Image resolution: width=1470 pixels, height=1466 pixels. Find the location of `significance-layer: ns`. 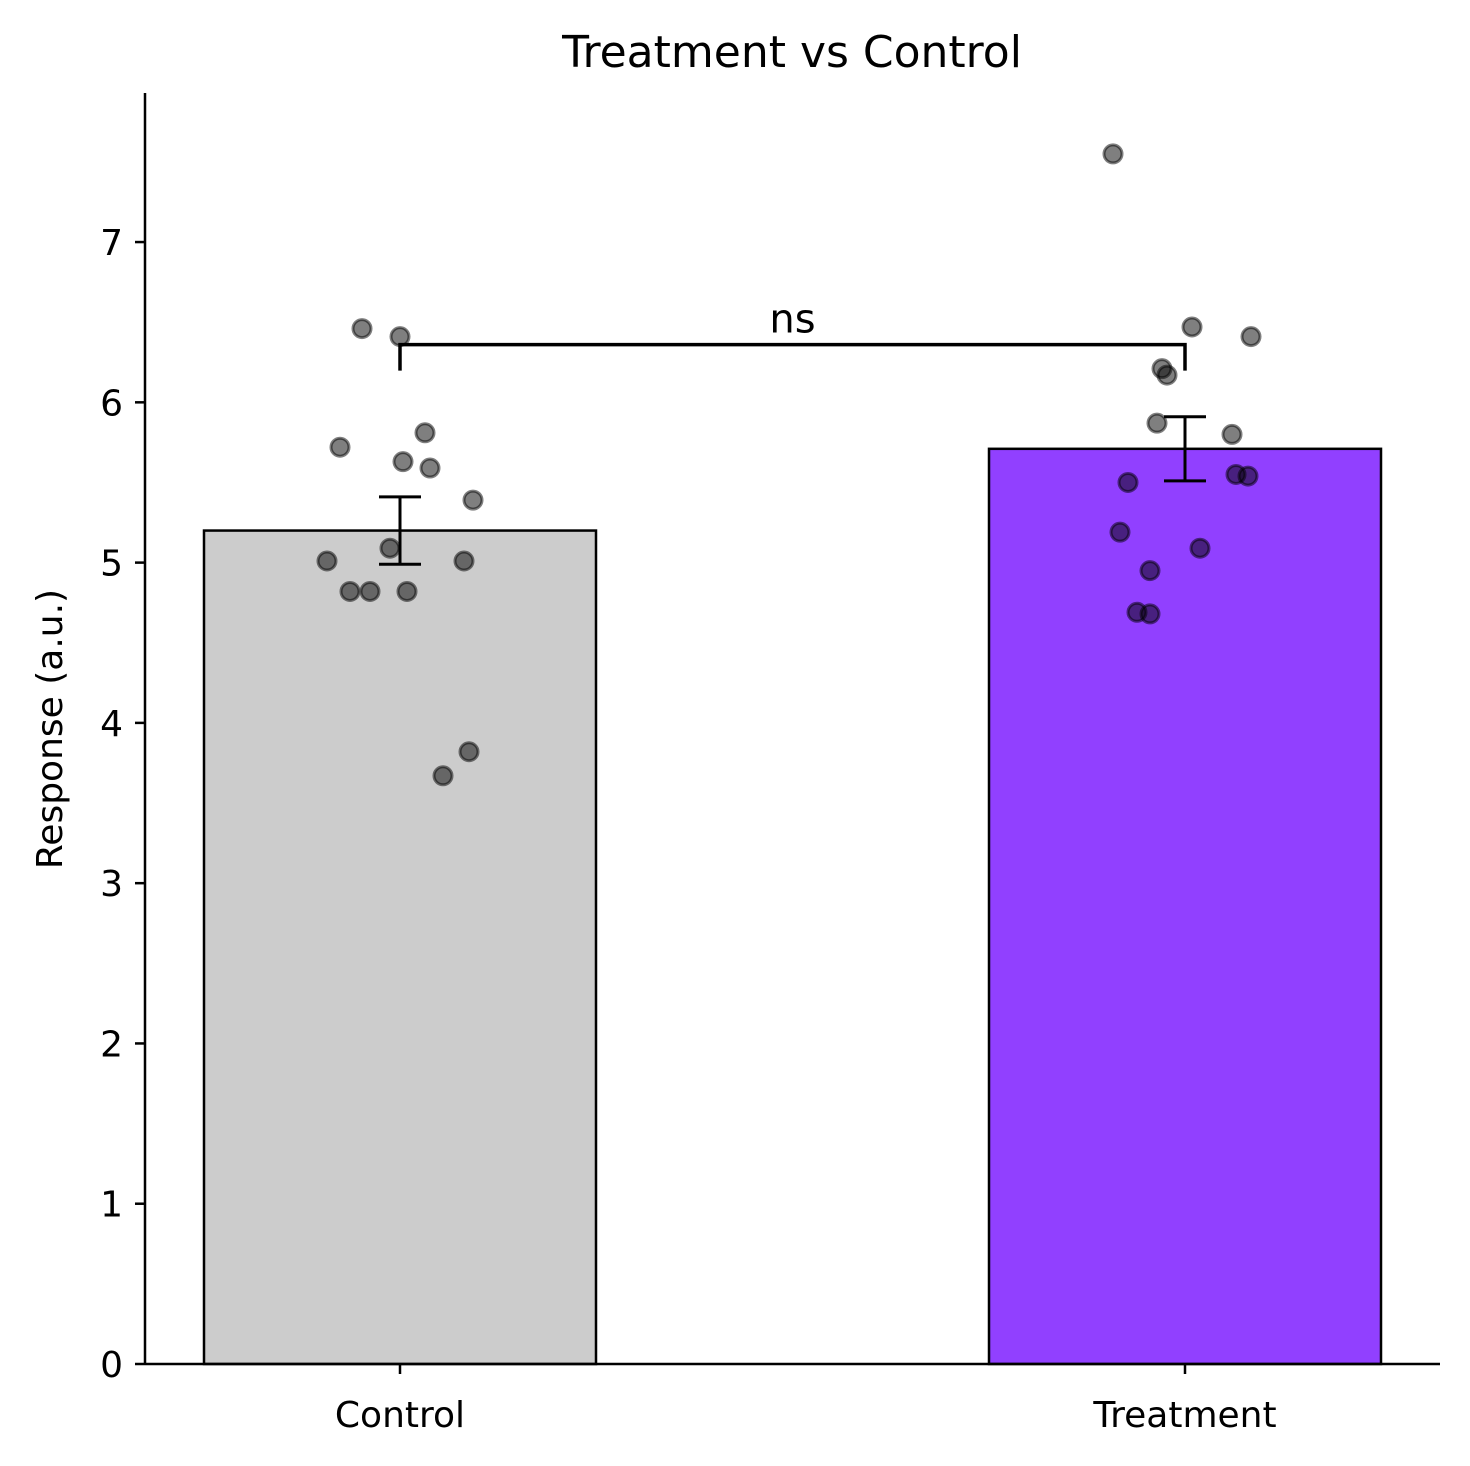

significance-layer: ns is located at coordinates (792, 334).